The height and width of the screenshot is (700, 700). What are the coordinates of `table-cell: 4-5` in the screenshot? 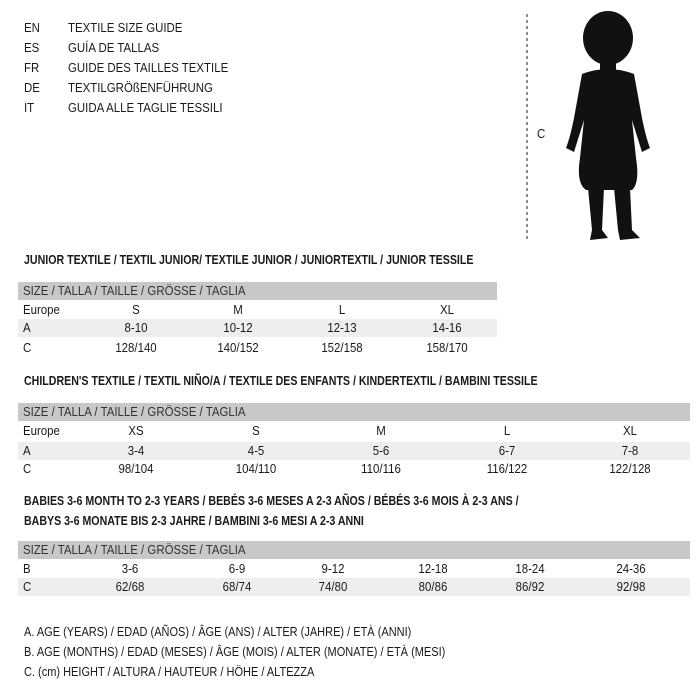 It's located at (256, 450).